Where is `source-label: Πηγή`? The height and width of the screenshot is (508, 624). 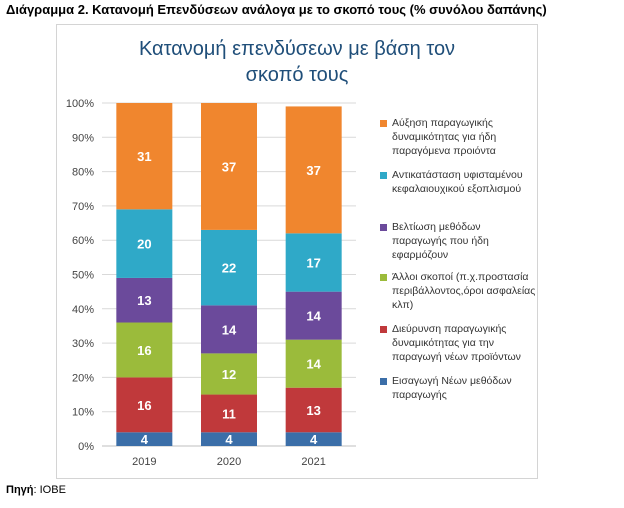 source-label: Πηγή is located at coordinates (20, 490).